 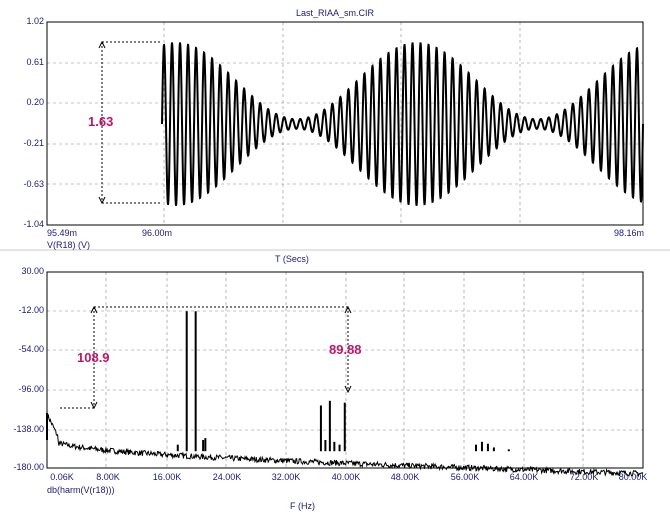 I want to click on bottom-y-tick: -180.00, so click(x=28, y=467).